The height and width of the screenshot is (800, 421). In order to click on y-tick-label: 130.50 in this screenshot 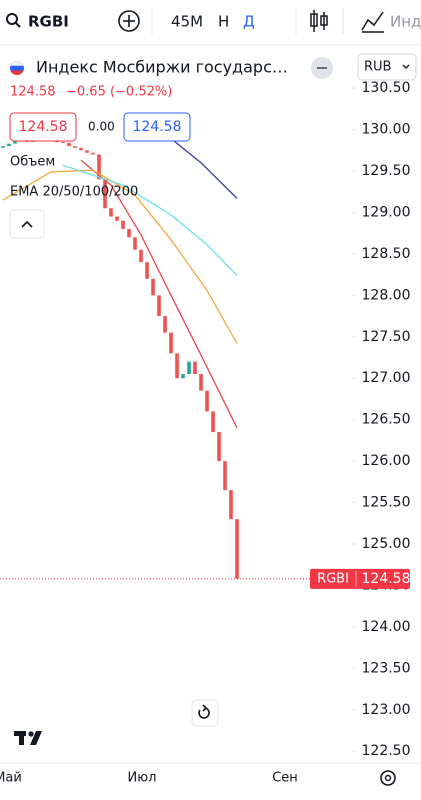, I will do `click(386, 88)`.